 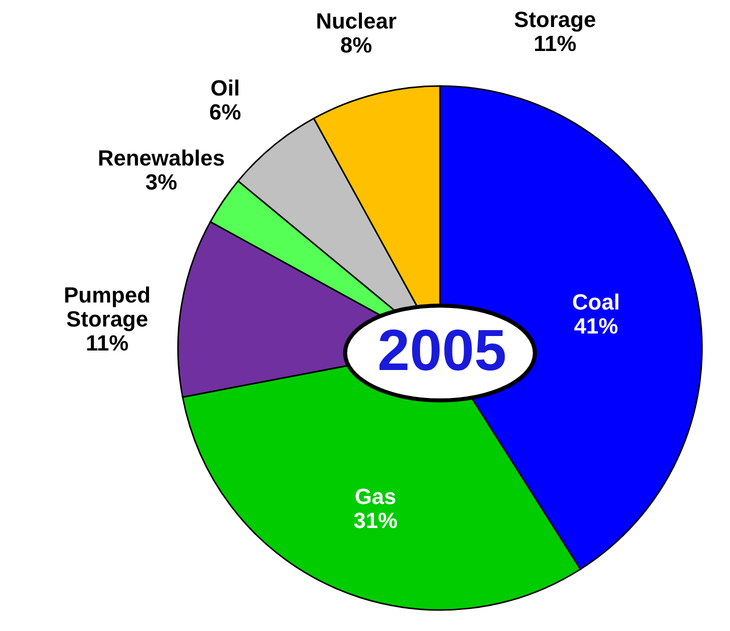 I want to click on text: 2005, so click(x=442, y=350).